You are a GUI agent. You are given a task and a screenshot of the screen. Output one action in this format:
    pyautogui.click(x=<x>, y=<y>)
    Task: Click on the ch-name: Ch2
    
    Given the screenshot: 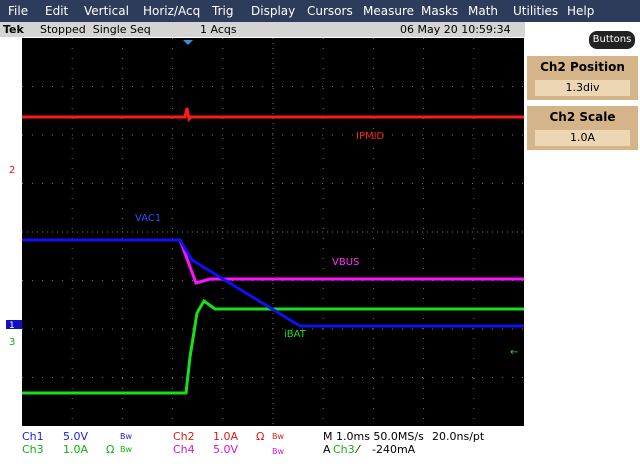 What is the action you would take?
    pyautogui.click(x=184, y=436)
    